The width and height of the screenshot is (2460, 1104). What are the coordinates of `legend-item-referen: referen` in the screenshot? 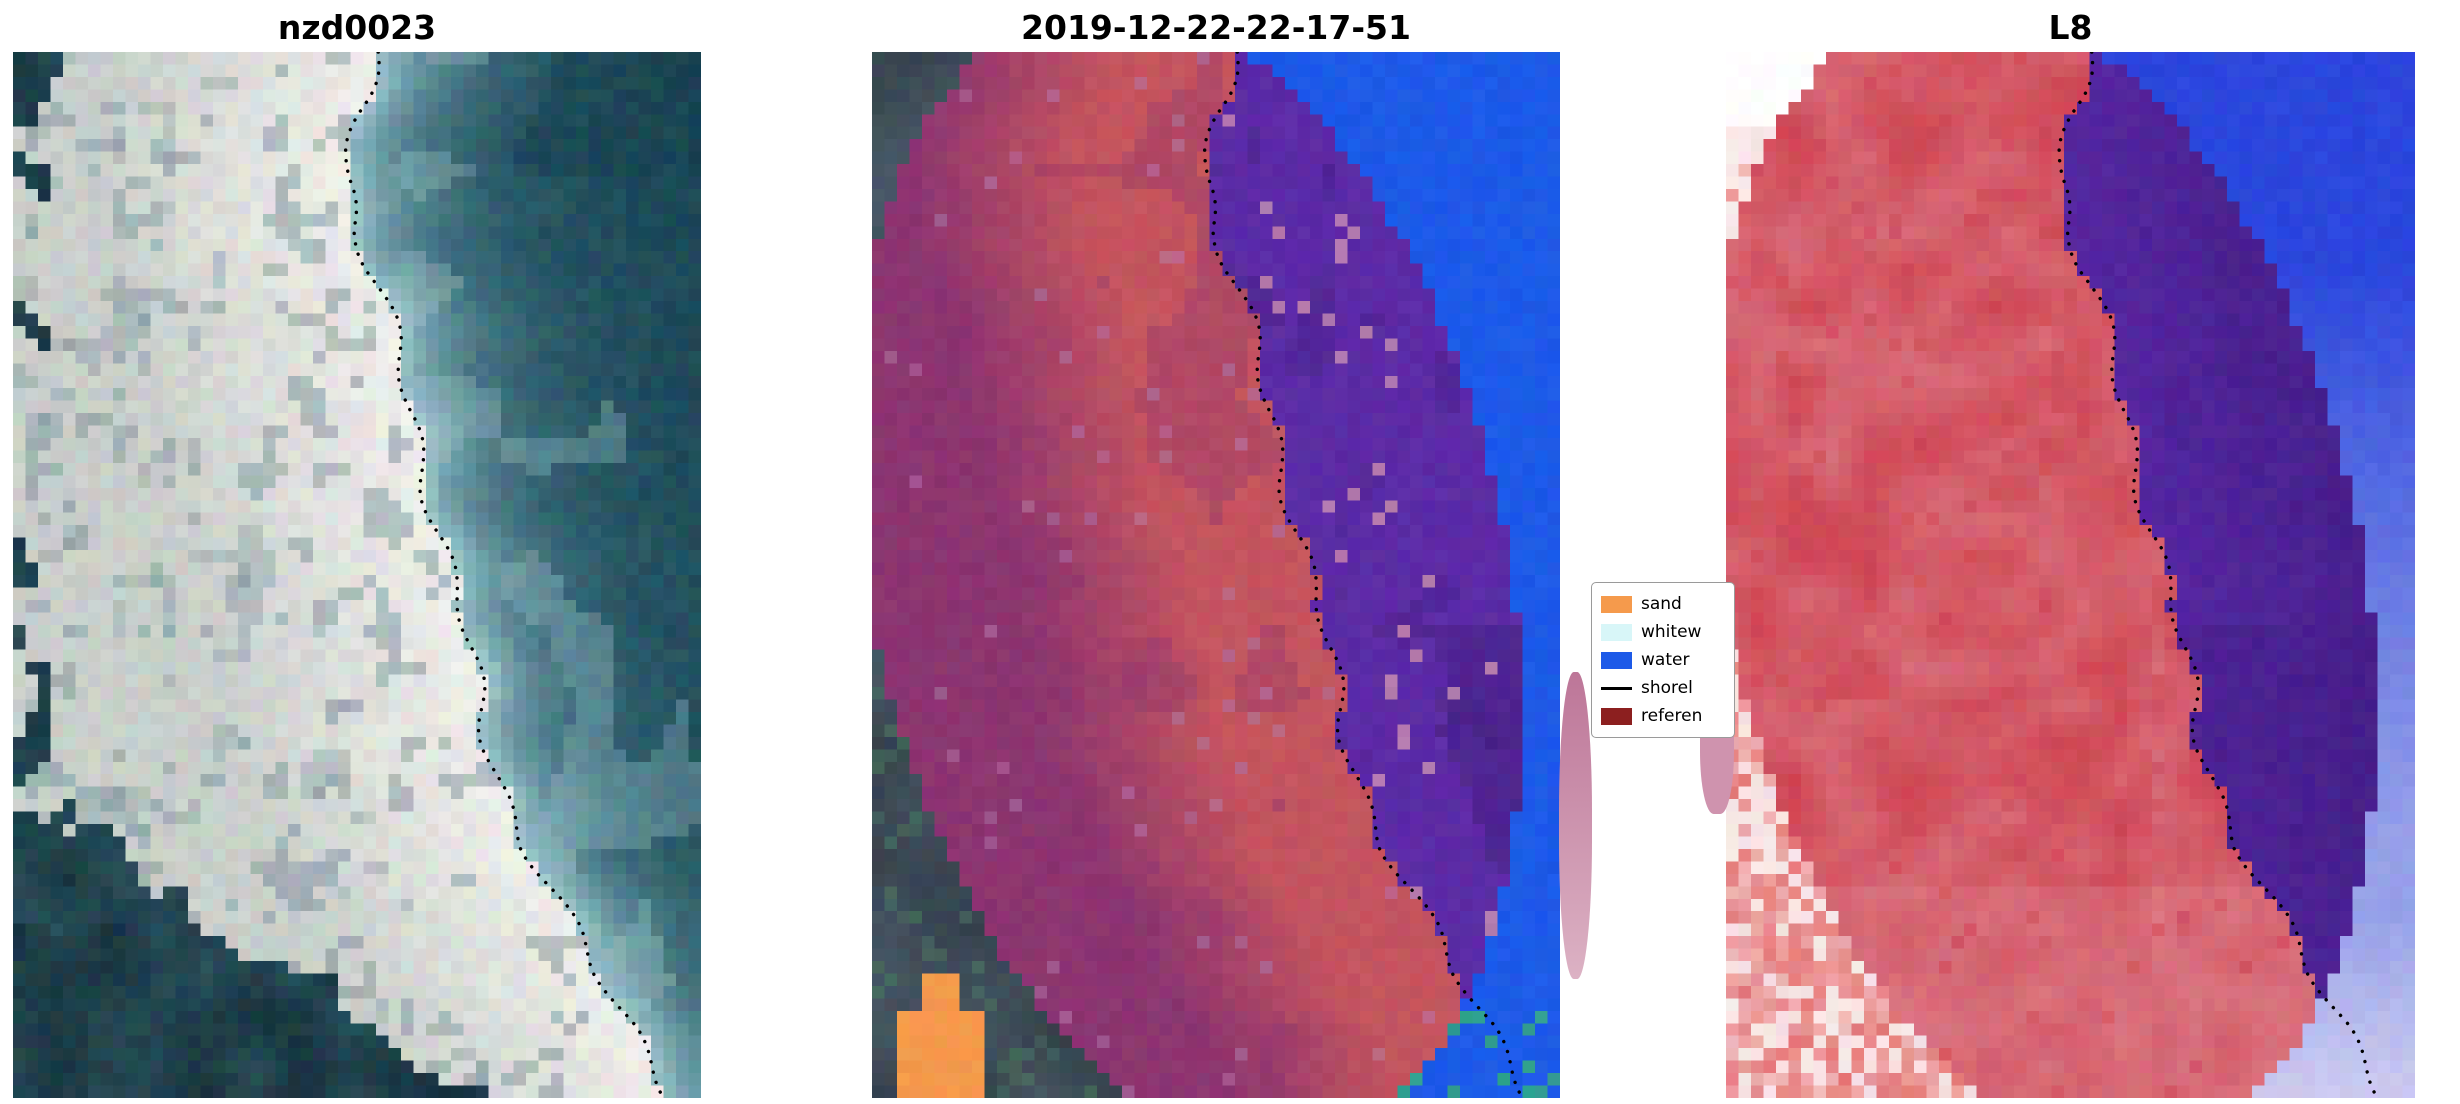 It's located at (1667, 716).